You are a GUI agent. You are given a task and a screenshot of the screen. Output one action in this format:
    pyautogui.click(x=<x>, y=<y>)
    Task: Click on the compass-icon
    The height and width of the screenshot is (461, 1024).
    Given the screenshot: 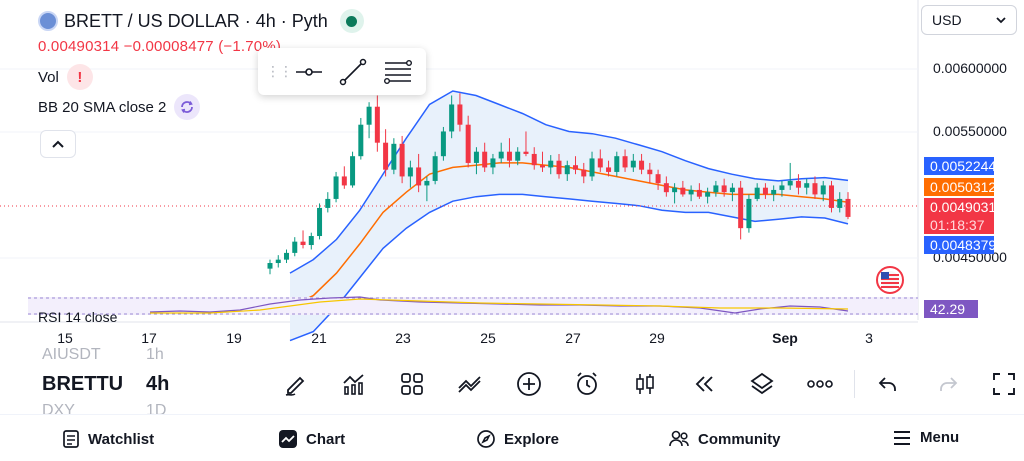 What is the action you would take?
    pyautogui.click(x=486, y=439)
    